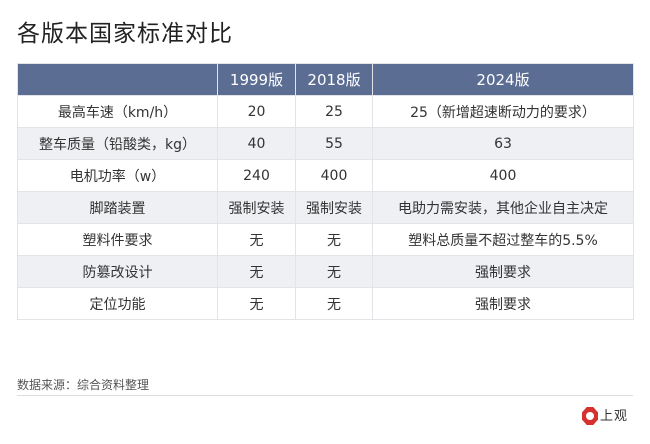 Image resolution: width=650 pixels, height=444 pixels. Describe the element at coordinates (503, 111) in the screenshot. I see `table-cell: 25（新增超速断动力的要求）` at that location.